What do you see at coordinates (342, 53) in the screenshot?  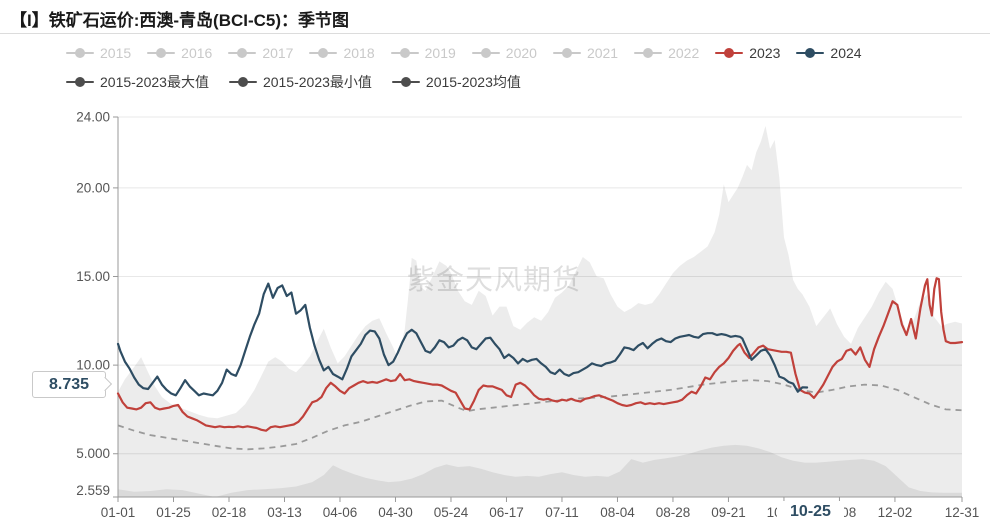 I see `legend-item-2018: 2018` at bounding box center [342, 53].